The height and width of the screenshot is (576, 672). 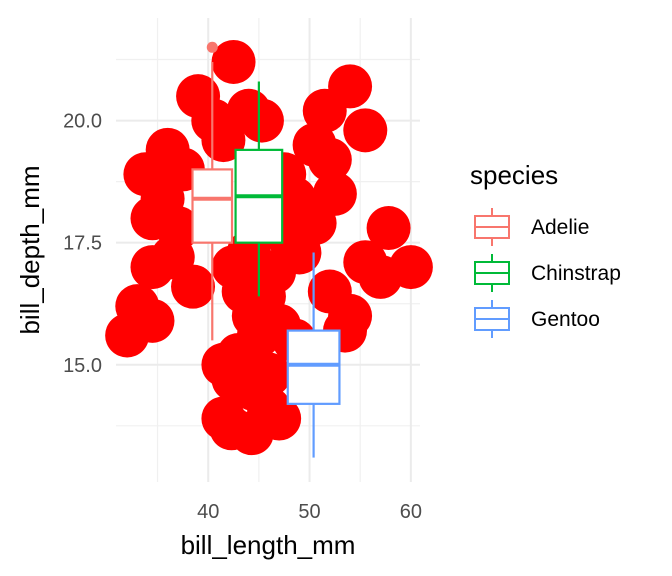 I want to click on legend-item-gentoo: Gentoo, so click(x=537, y=319).